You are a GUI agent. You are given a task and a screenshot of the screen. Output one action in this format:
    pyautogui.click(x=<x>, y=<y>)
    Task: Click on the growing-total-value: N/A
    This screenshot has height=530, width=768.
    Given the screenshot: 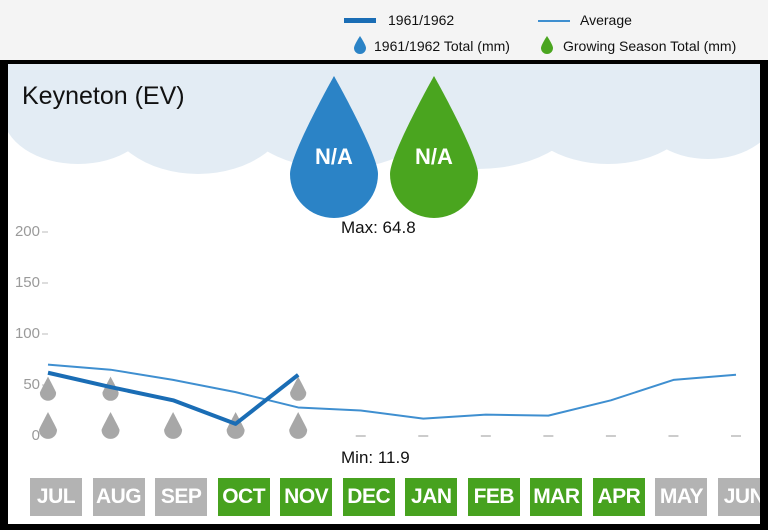 What is the action you would take?
    pyautogui.click(x=434, y=156)
    